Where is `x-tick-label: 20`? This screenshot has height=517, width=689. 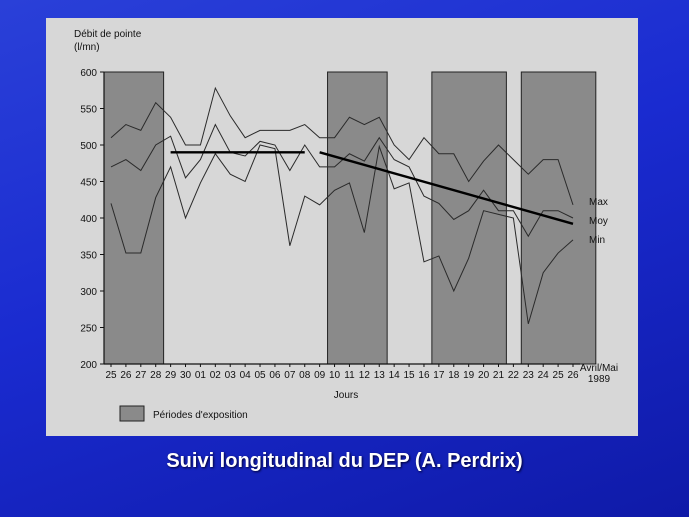 x-tick-label: 20 is located at coordinates (484, 375).